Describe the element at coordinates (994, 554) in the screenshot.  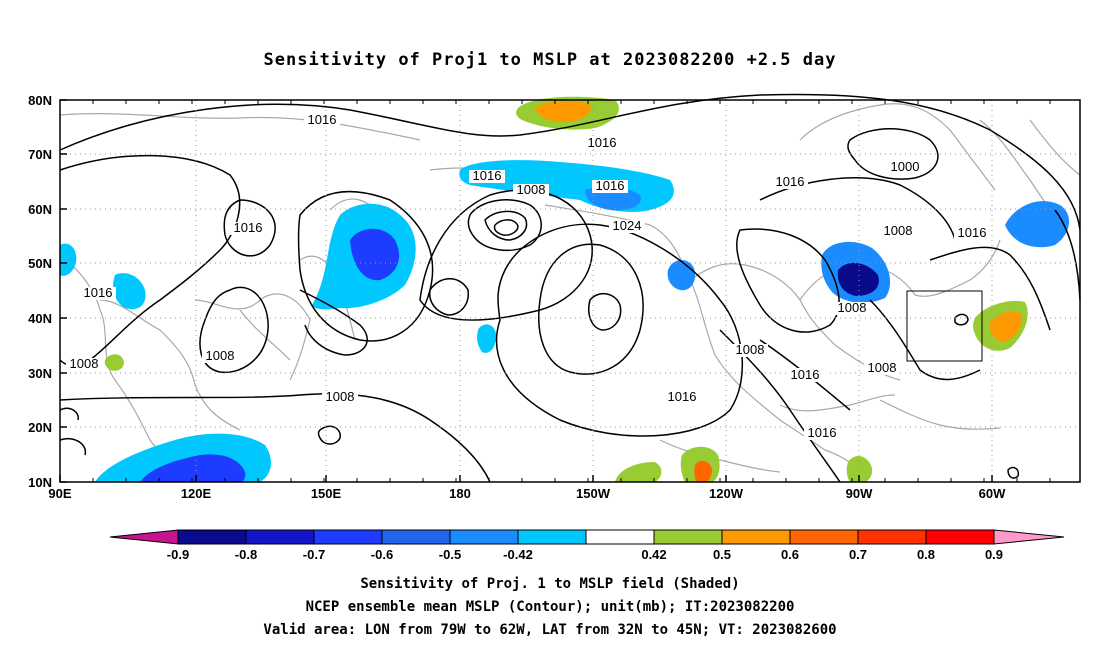
I see `colorbar-label: 0.9` at that location.